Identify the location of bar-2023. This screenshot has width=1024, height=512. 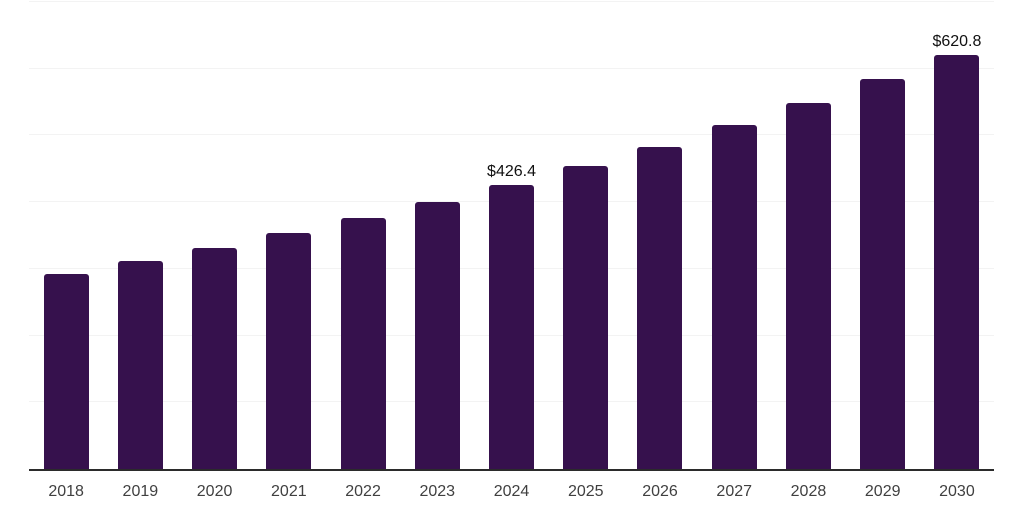
(437, 335).